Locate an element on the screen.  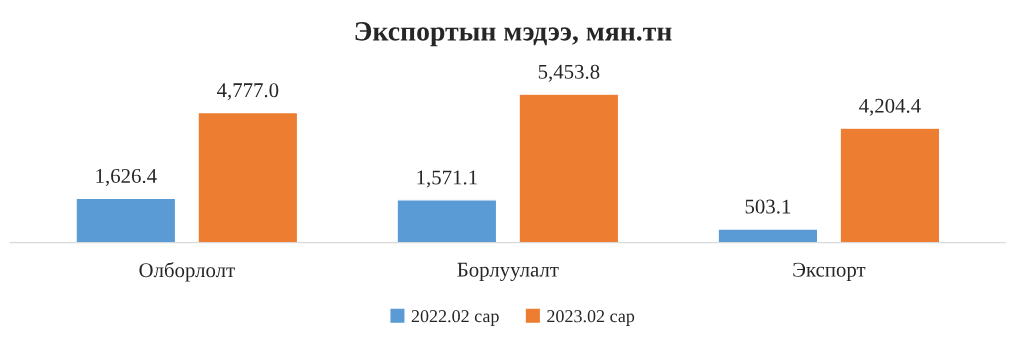
x-tick-label: Экспорт is located at coordinates (829, 271).